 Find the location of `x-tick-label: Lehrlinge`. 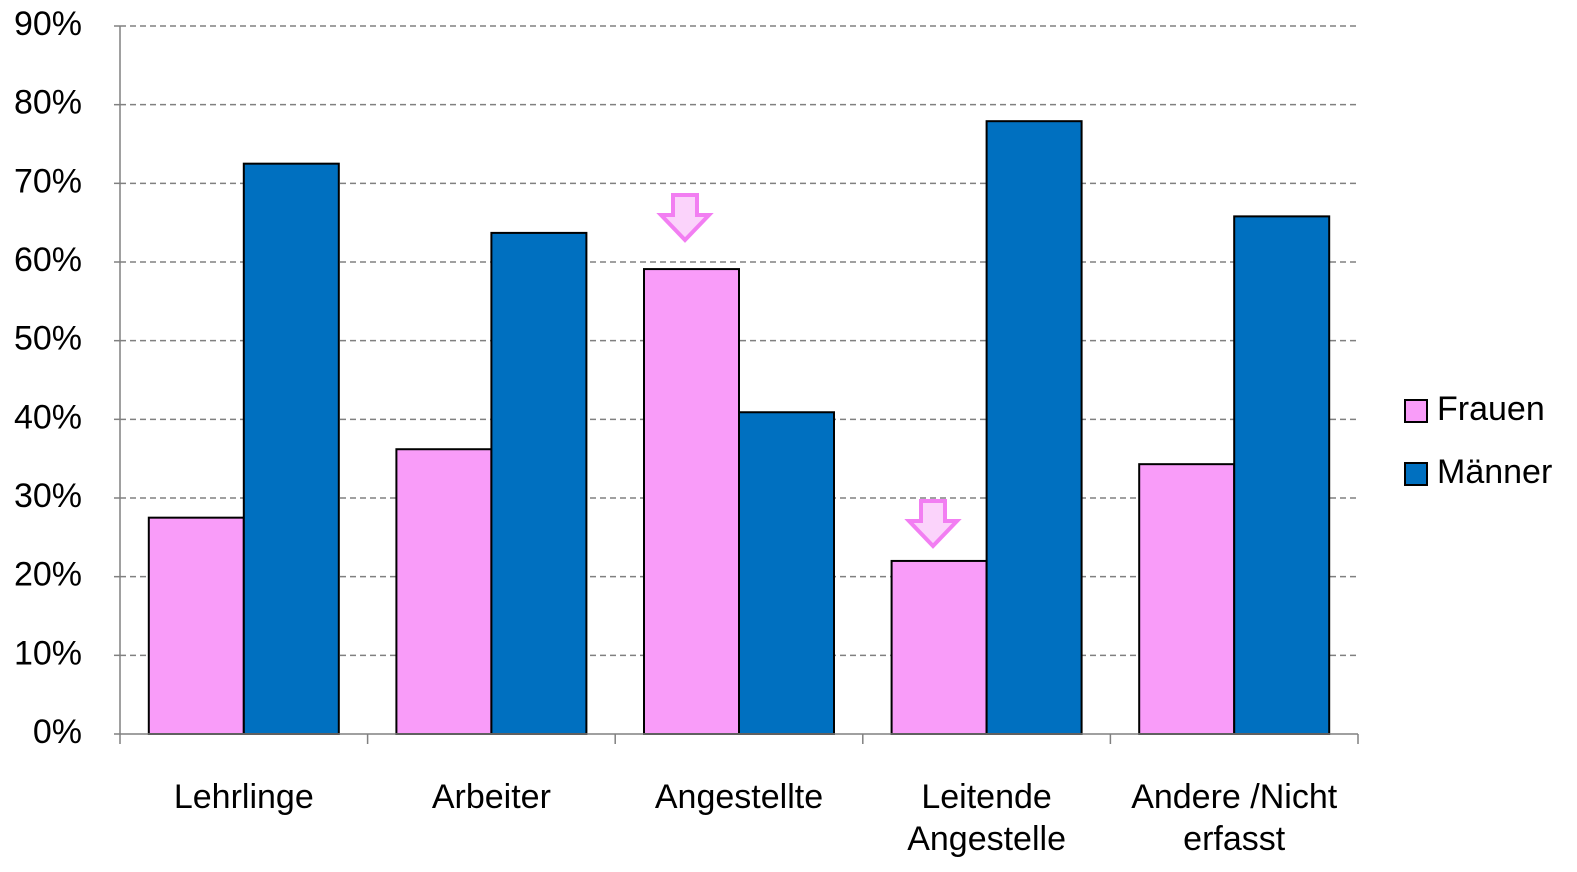

x-tick-label: Lehrlinge is located at coordinates (243, 797).